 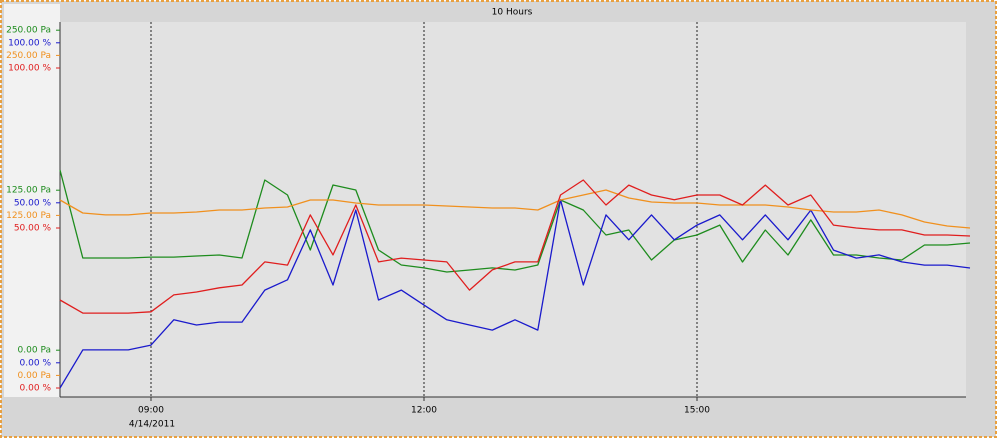 I want to click on chart-title: 10 Hours, so click(x=512, y=13).